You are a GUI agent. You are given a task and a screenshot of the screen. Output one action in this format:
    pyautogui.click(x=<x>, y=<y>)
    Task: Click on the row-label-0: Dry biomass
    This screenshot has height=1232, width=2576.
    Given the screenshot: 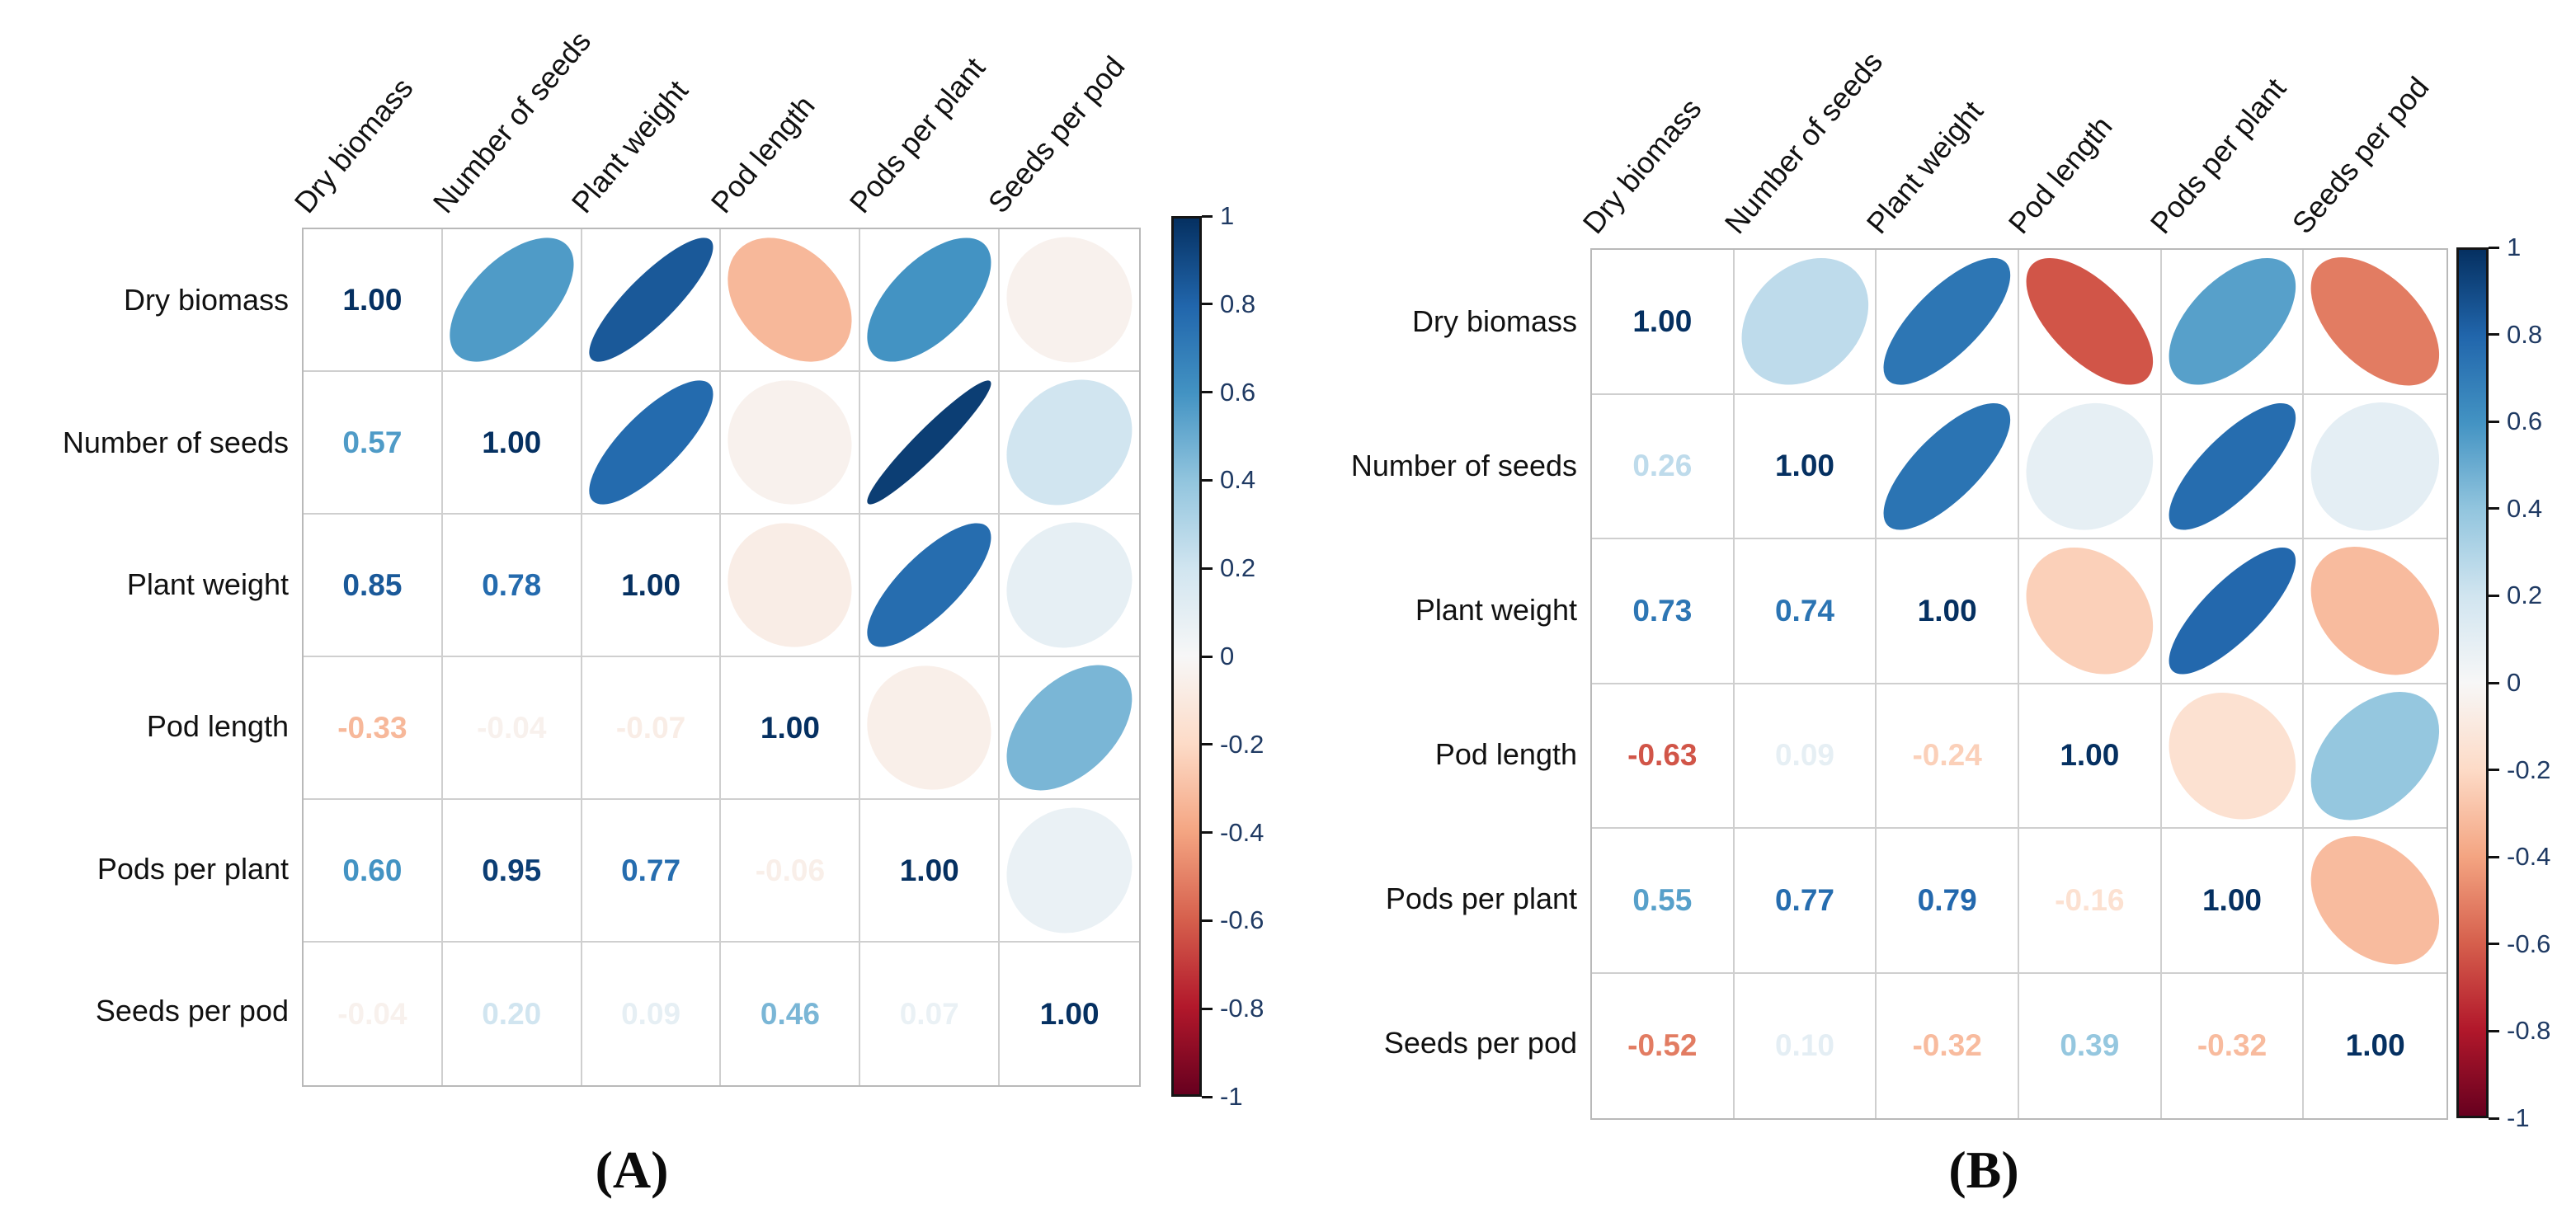 What is the action you would take?
    pyautogui.click(x=206, y=300)
    